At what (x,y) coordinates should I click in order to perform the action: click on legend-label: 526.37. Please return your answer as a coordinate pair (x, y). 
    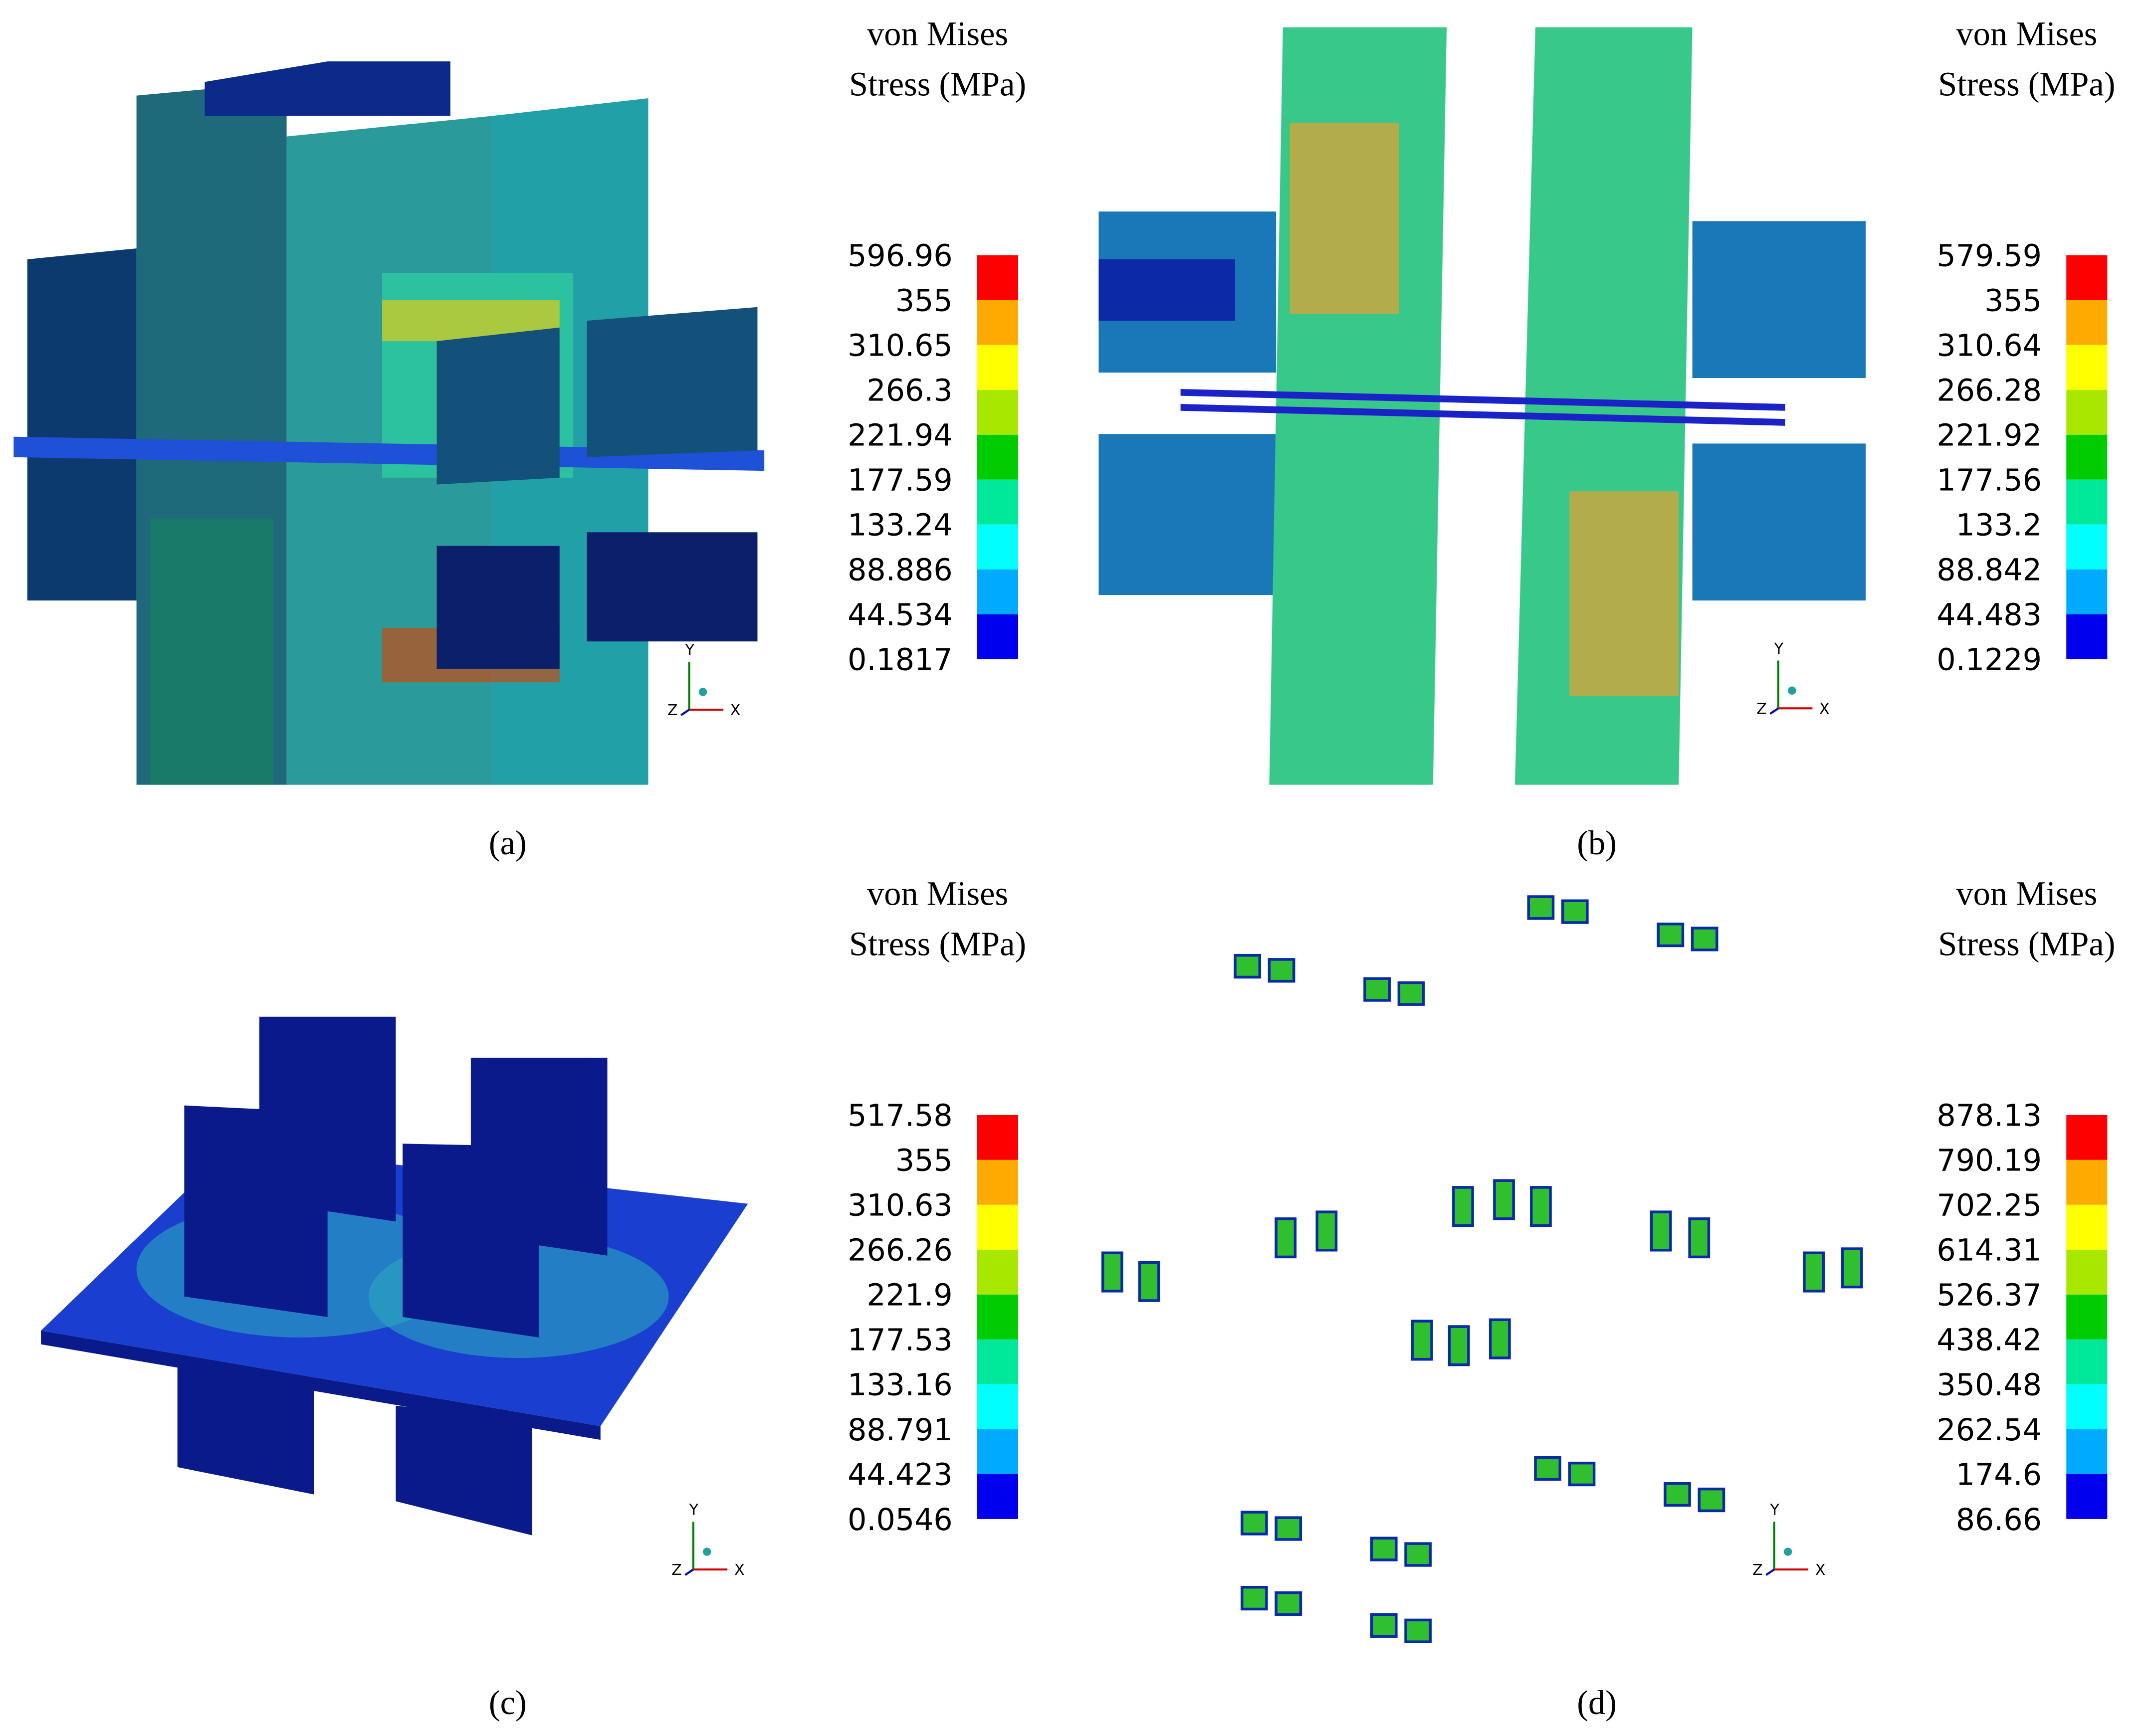
    Looking at the image, I should click on (1989, 1295).